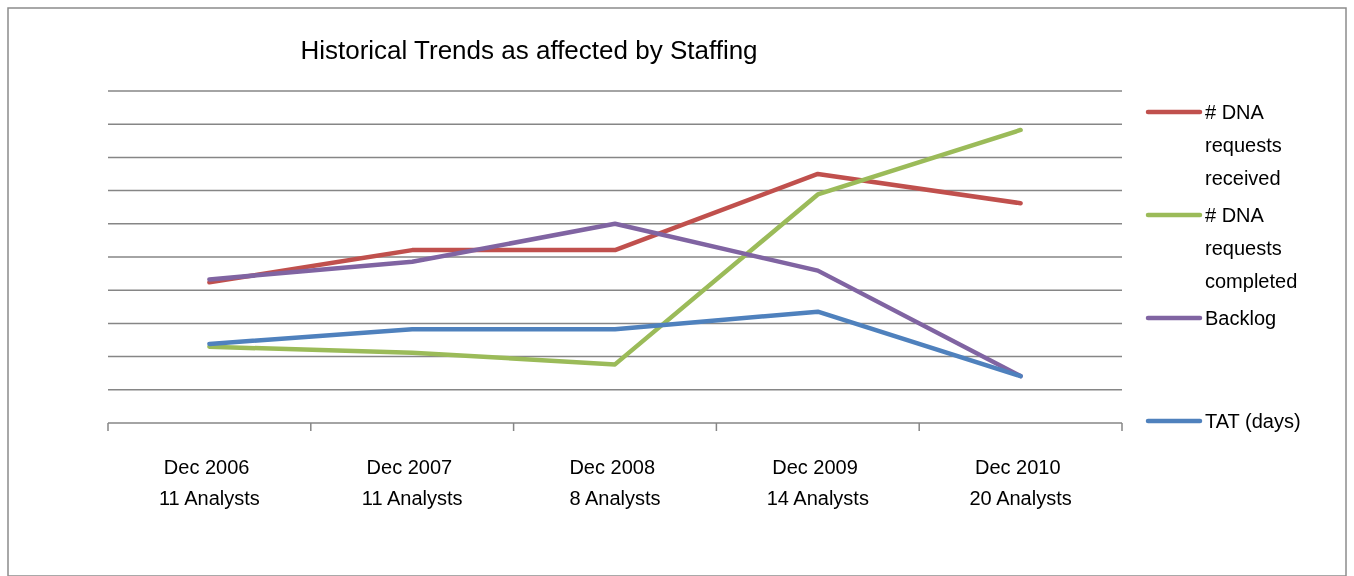 The width and height of the screenshot is (1354, 576). I want to click on chart-title: Historical Trends as affected by Staffing, so click(529, 50).